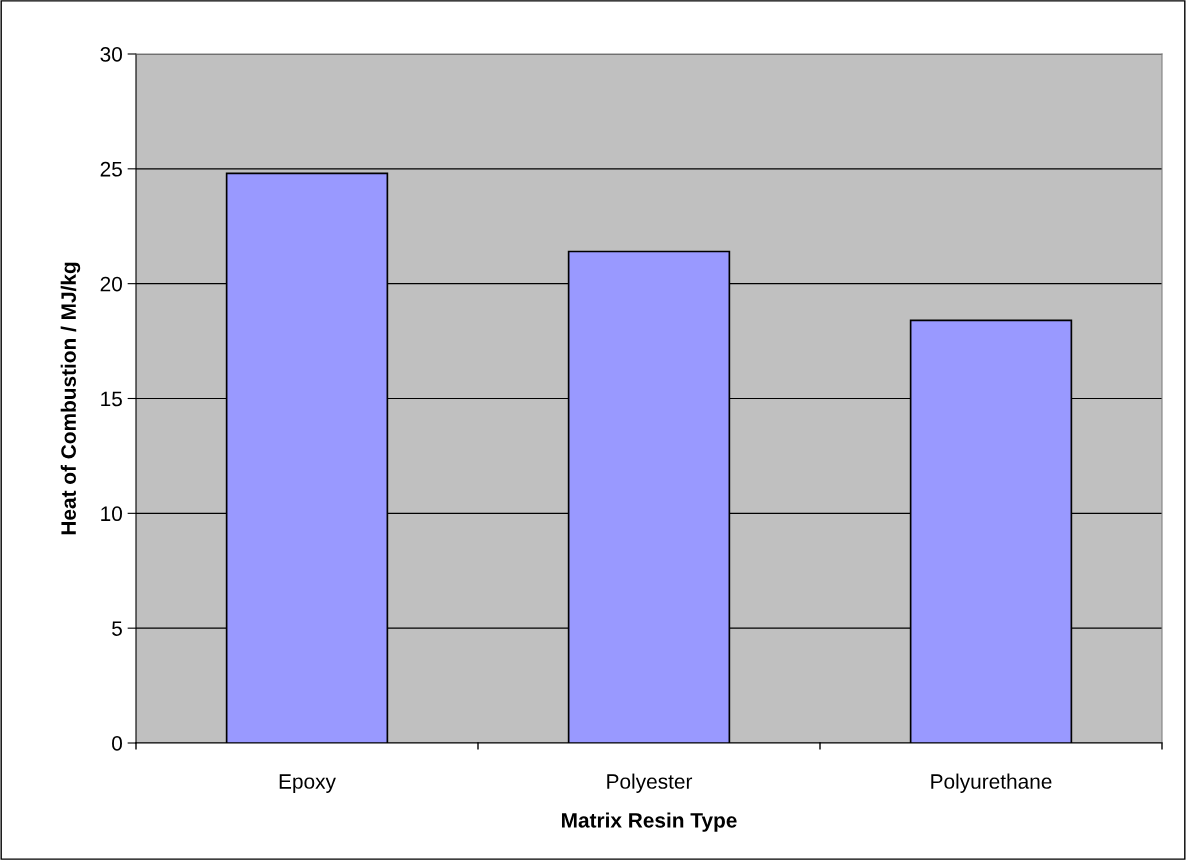  I want to click on y-tick-label: 30, so click(111, 54).